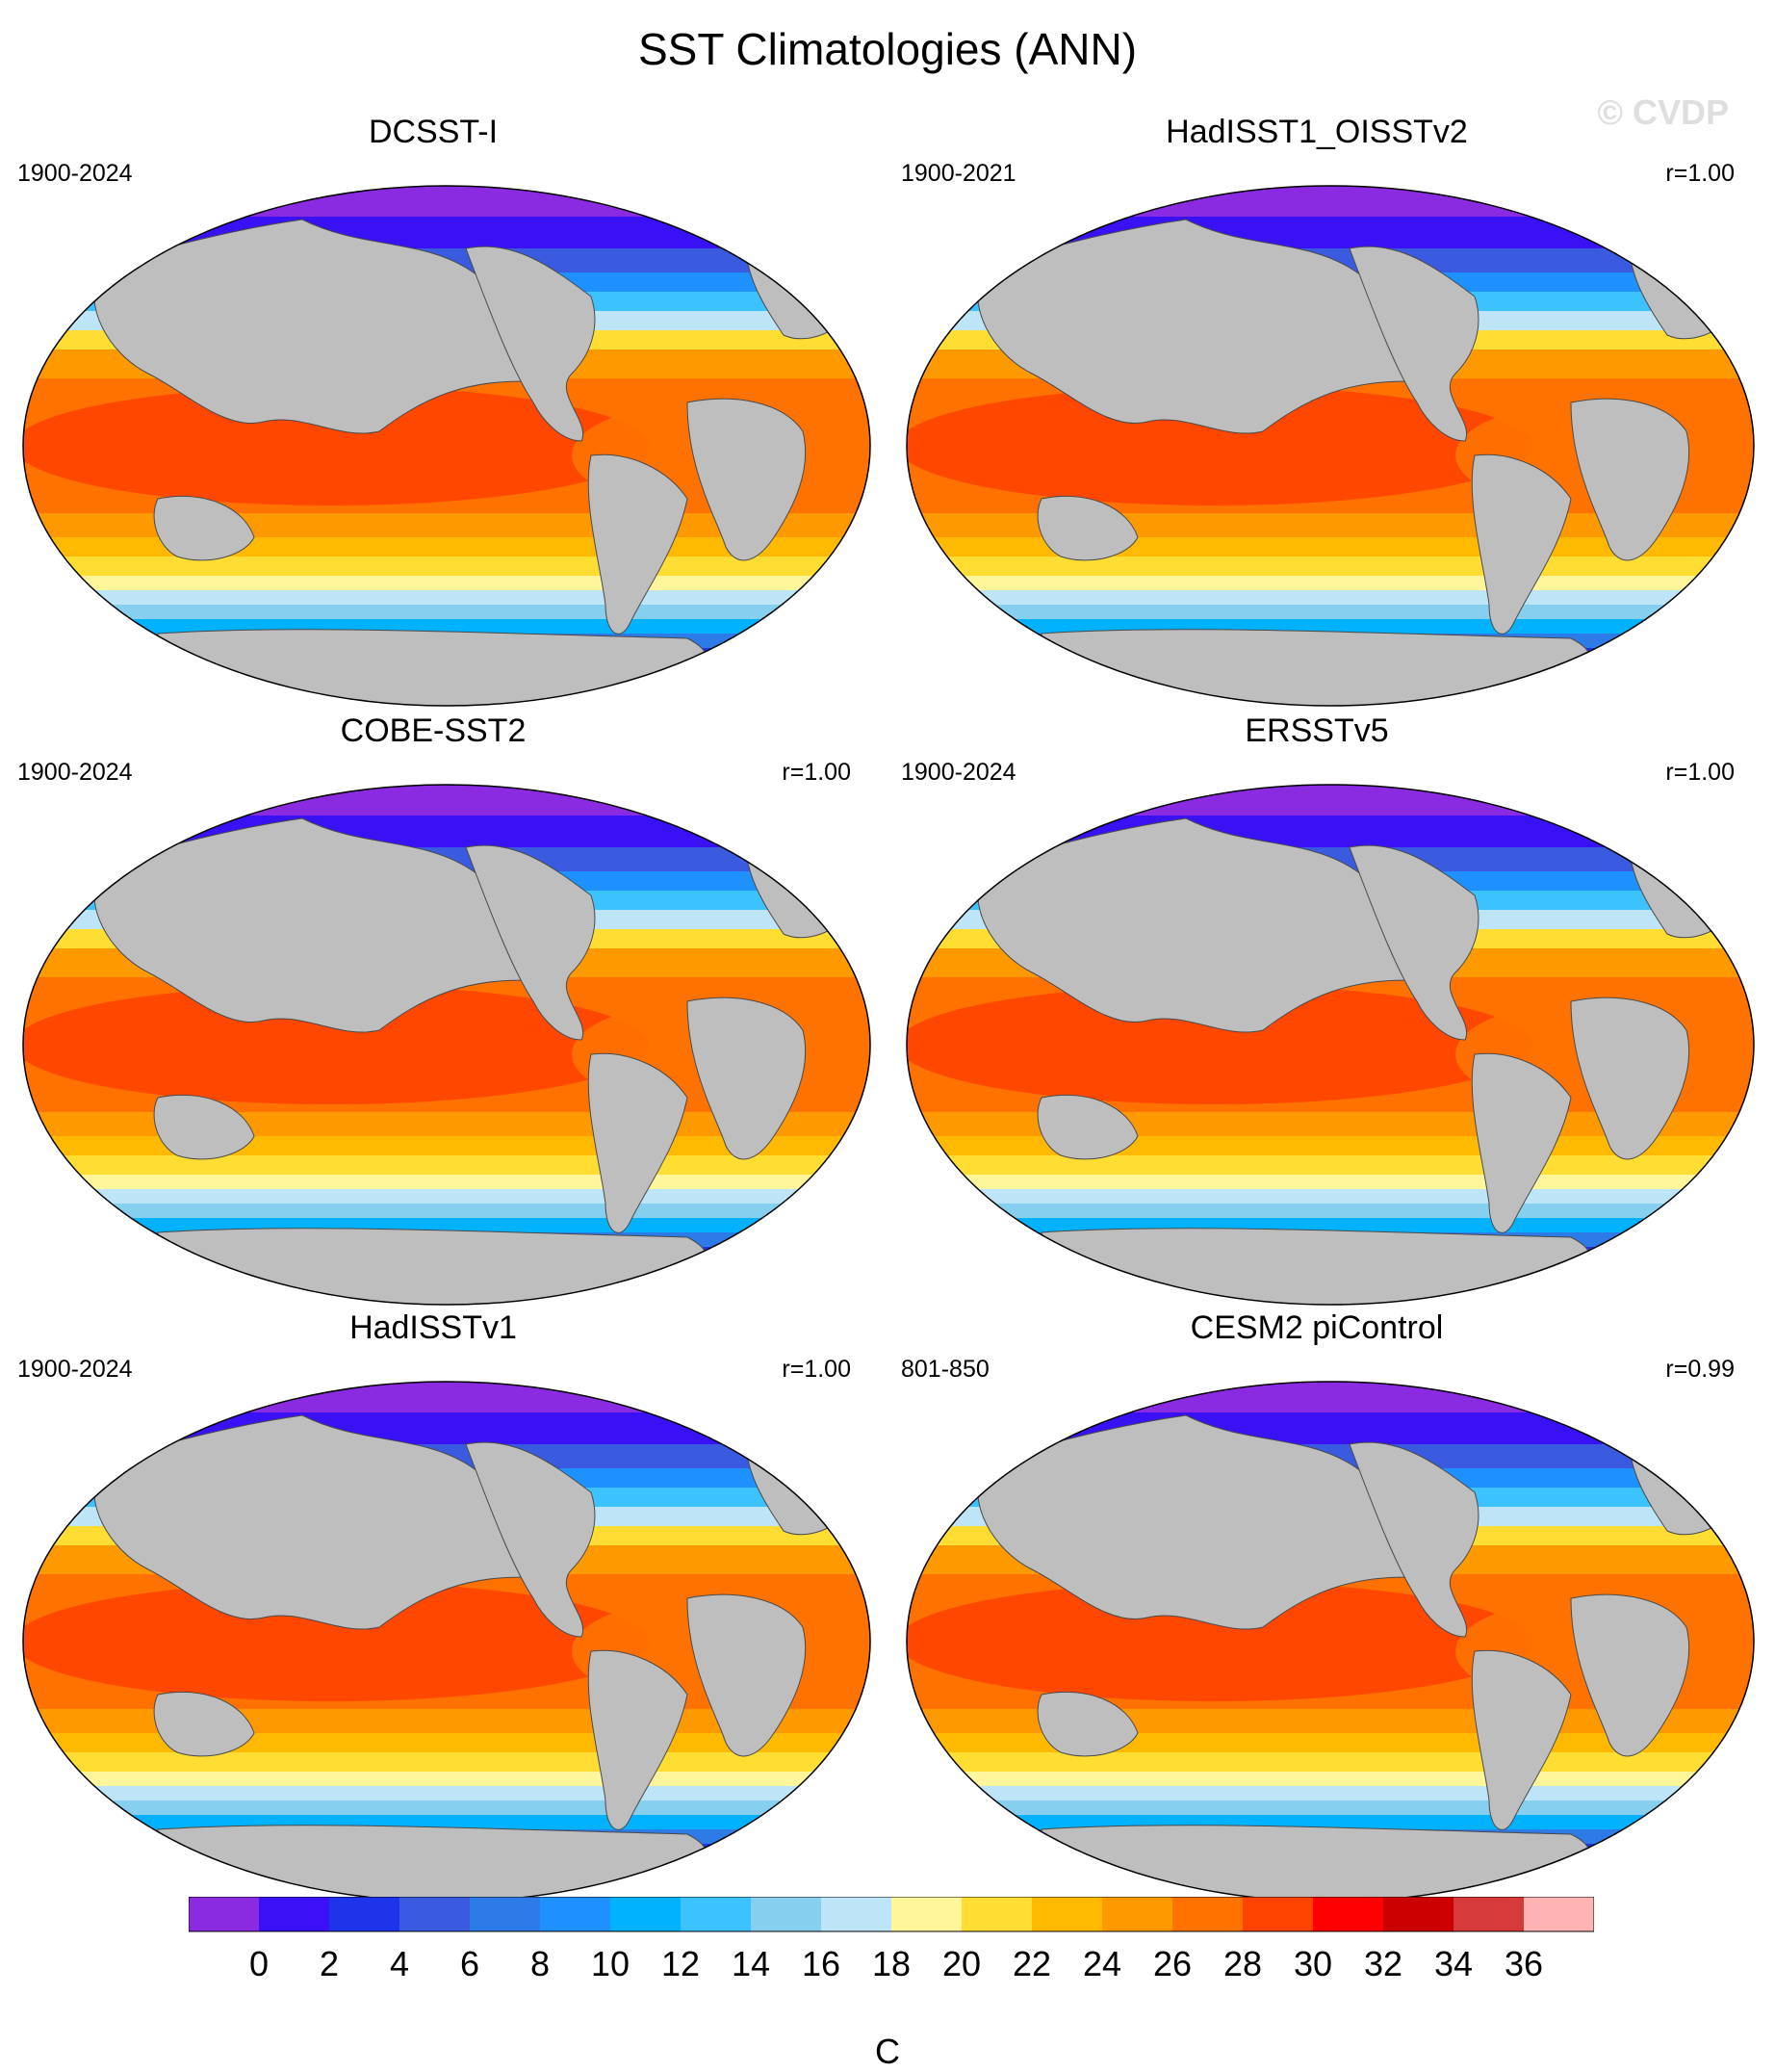  What do you see at coordinates (888, 2051) in the screenshot?
I see `colorbar-units: C` at bounding box center [888, 2051].